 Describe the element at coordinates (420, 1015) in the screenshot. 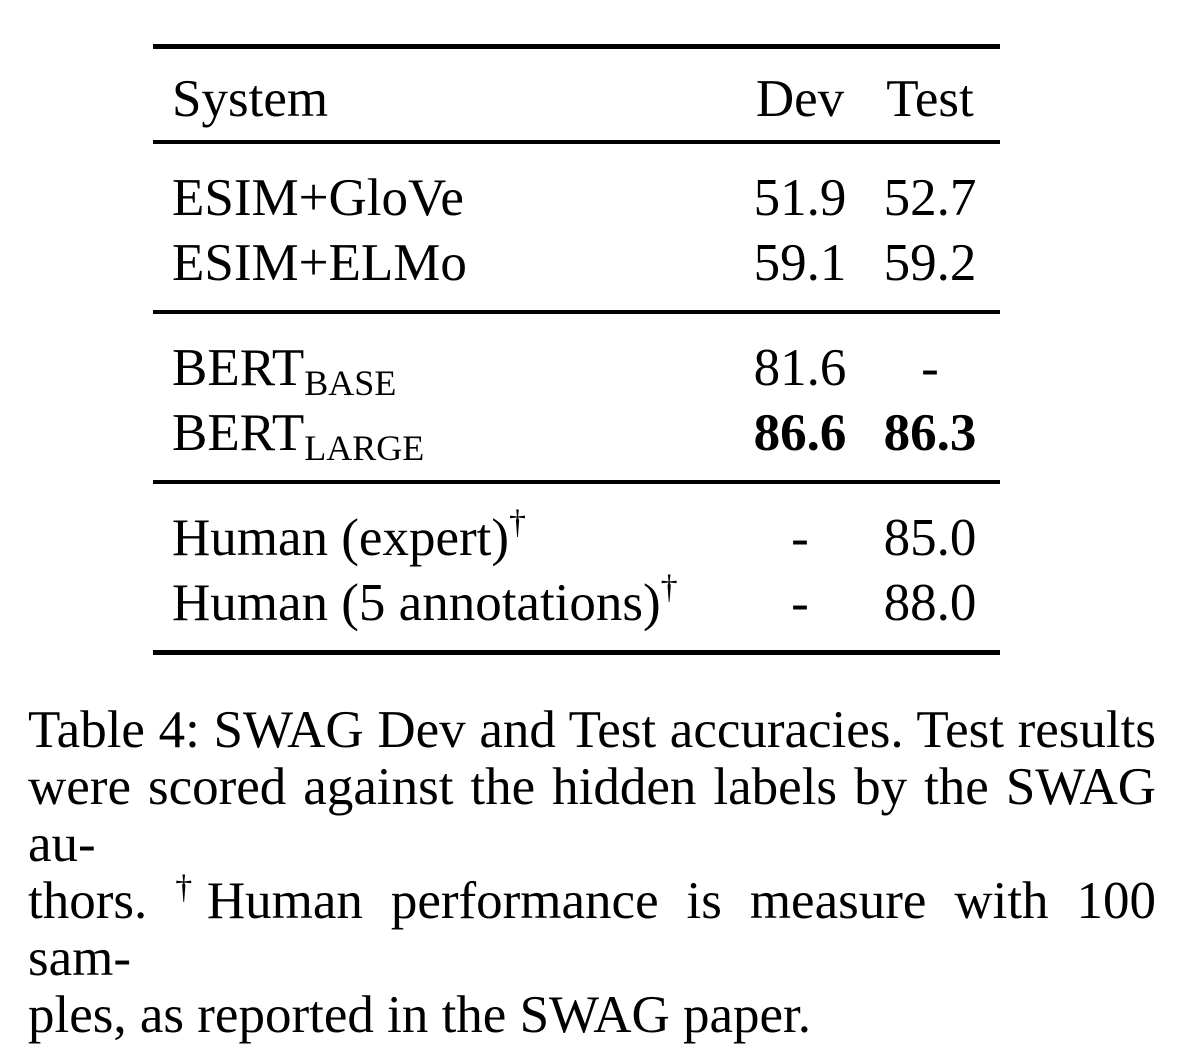

I see `caption-line: ples, as reported in the SWAG paper.` at that location.